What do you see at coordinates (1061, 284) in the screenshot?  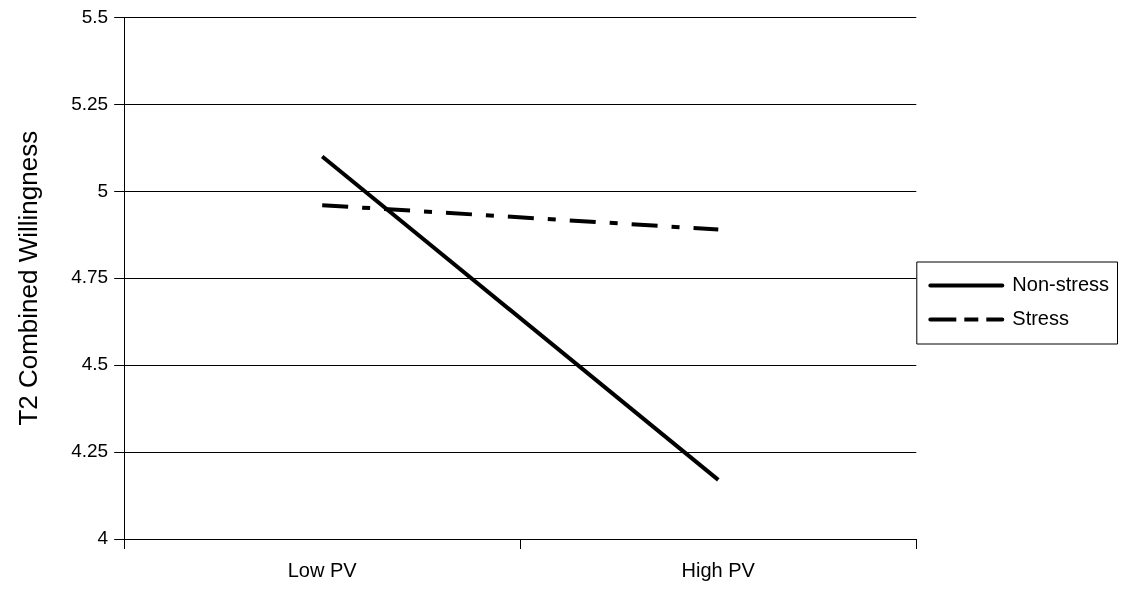 I see `legend-label: Non-stress` at bounding box center [1061, 284].